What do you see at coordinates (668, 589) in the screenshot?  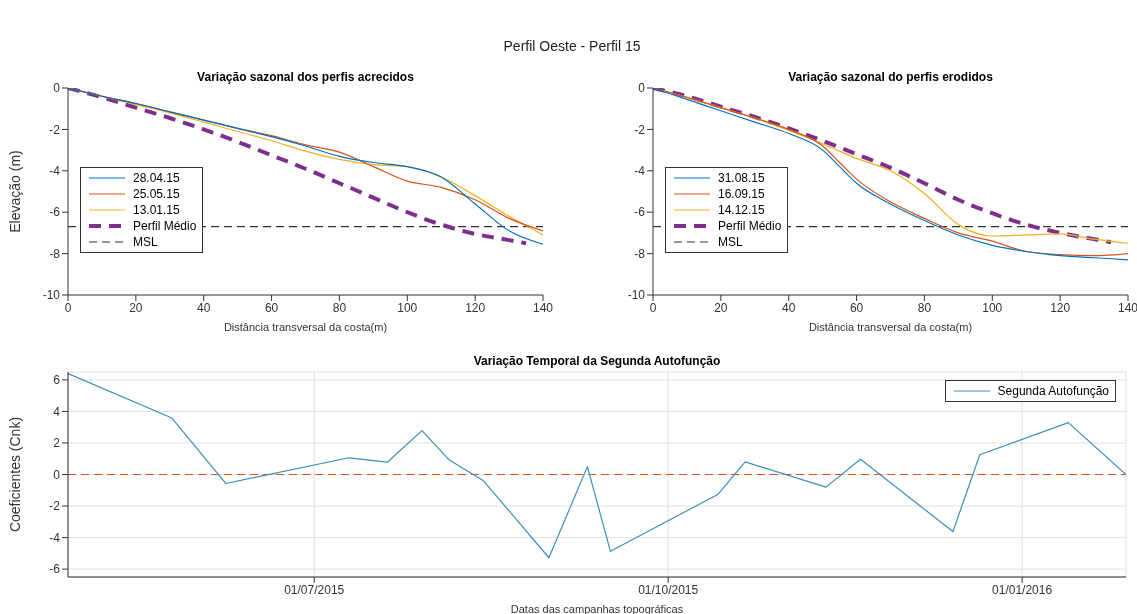 I see `x-tick-label: 01/10/2015` at bounding box center [668, 589].